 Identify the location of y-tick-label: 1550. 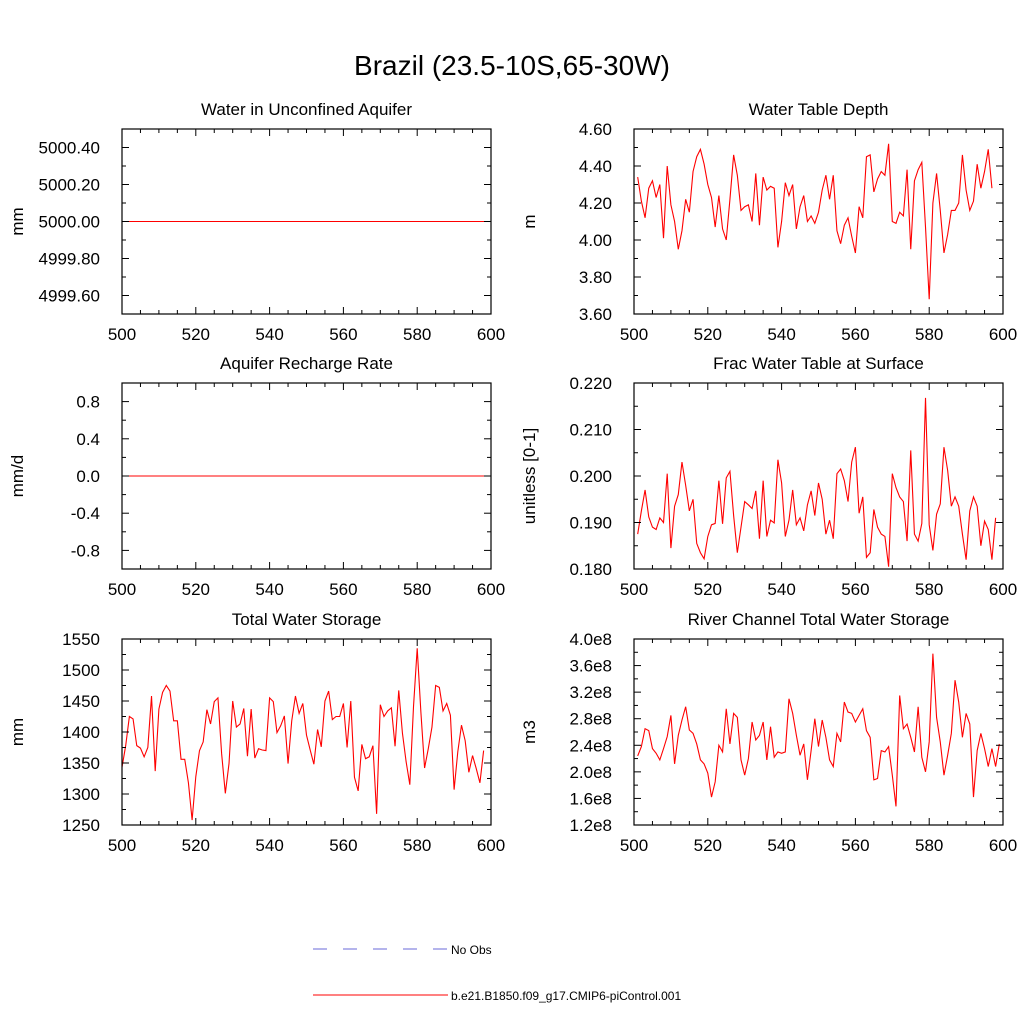
(81, 639).